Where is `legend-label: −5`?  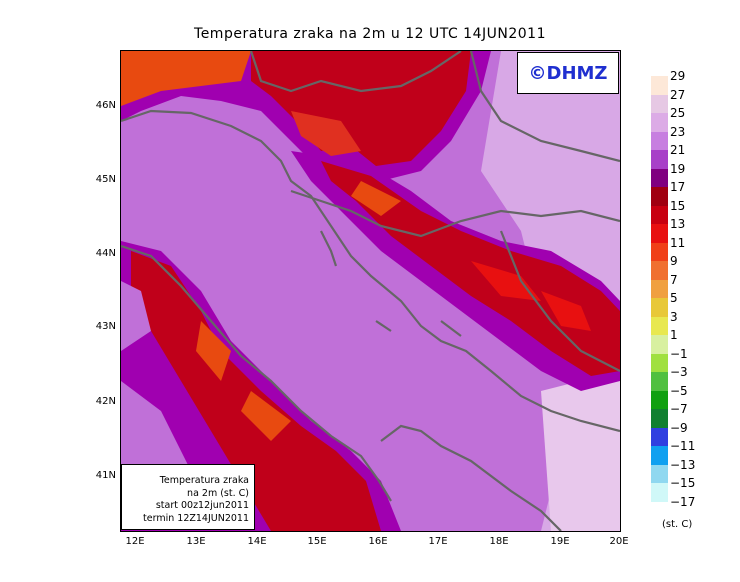 legend-label: −5 is located at coordinates (679, 390).